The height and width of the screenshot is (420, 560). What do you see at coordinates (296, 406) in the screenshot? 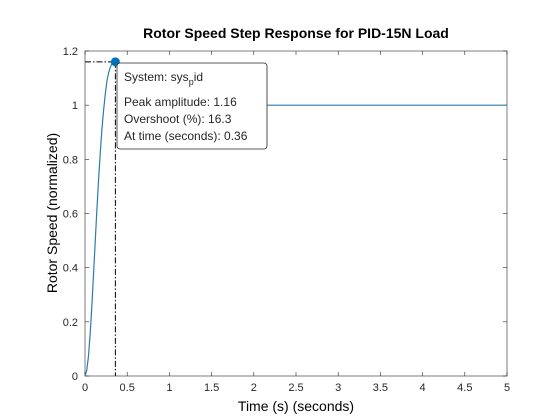
I see `x-axis-label: Time (s) (seconds)` at bounding box center [296, 406].